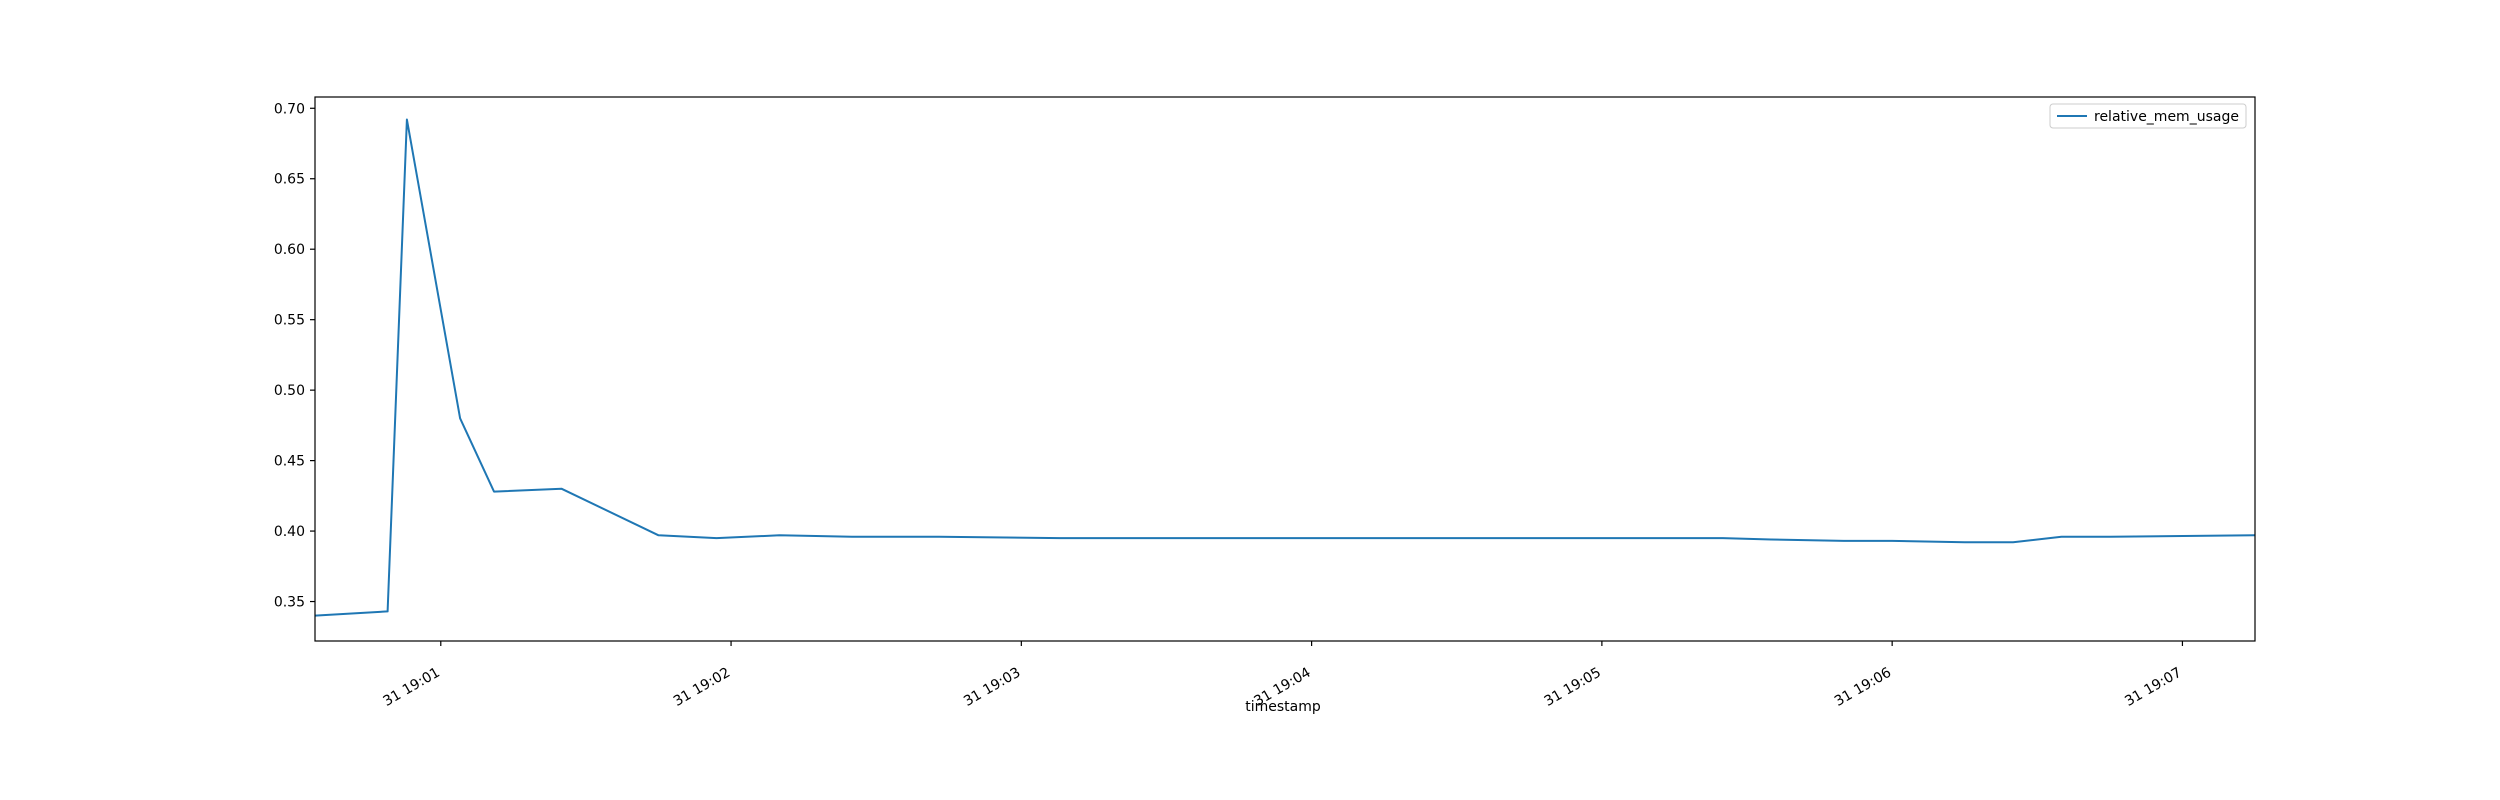 The width and height of the screenshot is (2500, 800). I want to click on y-tick-label: 0.65, so click(289, 180).